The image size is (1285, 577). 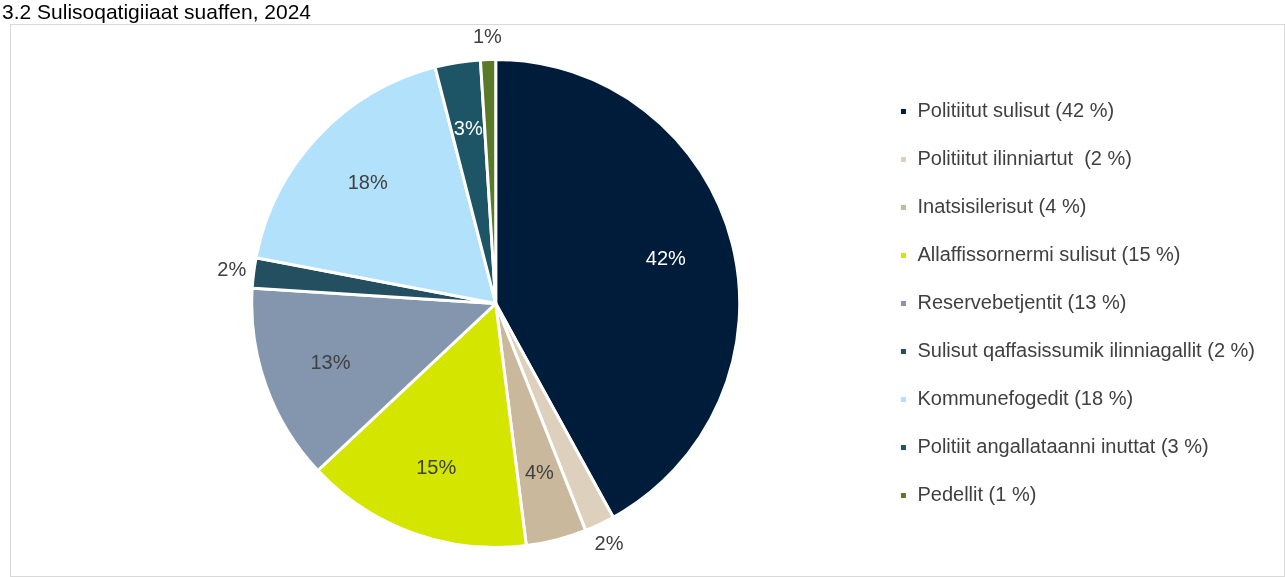 I want to click on data-label: 1%, so click(x=487, y=36).